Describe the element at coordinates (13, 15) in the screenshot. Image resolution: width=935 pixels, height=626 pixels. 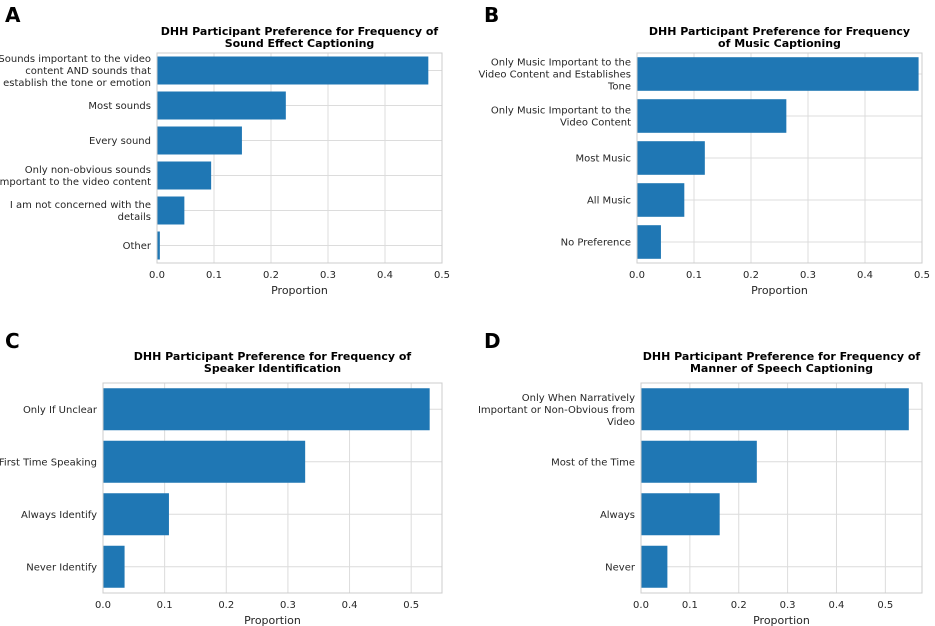
I see `panel-letter: A` at that location.